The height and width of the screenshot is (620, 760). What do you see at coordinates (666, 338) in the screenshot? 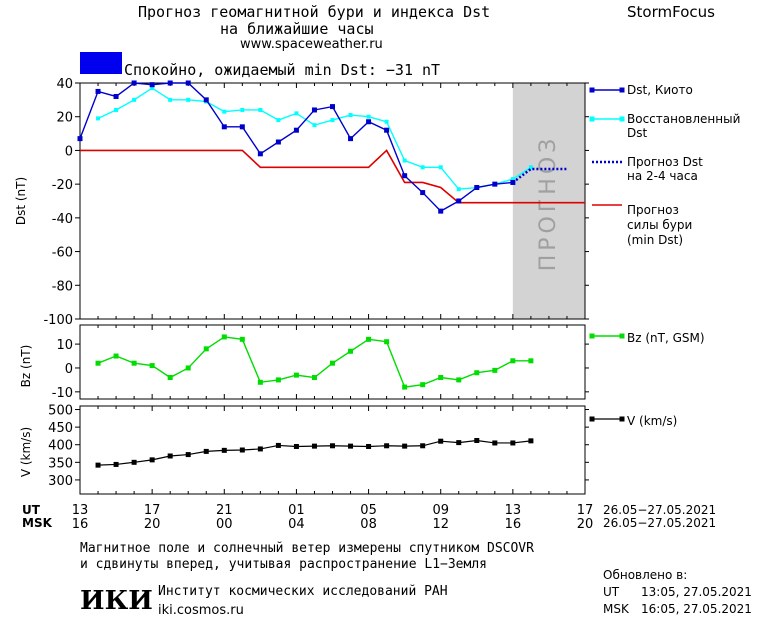
I see `legend-bz: Bz (nT, GSM)` at bounding box center [666, 338].